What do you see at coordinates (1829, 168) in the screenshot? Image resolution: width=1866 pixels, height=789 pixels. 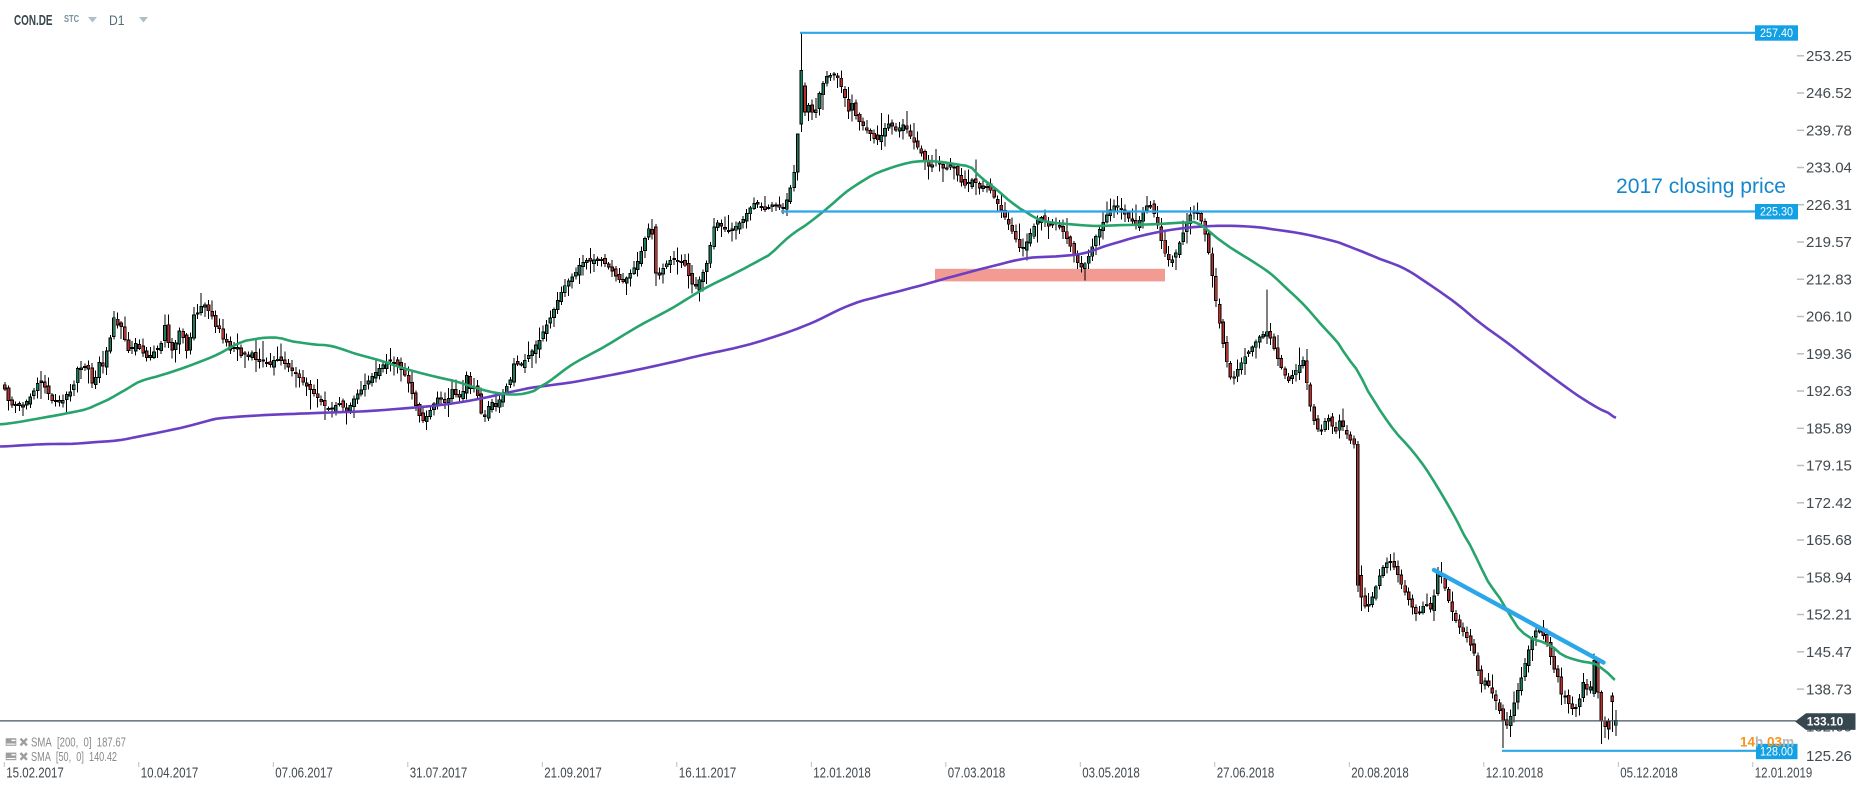 I see `svg-text: 233.04` at bounding box center [1829, 168].